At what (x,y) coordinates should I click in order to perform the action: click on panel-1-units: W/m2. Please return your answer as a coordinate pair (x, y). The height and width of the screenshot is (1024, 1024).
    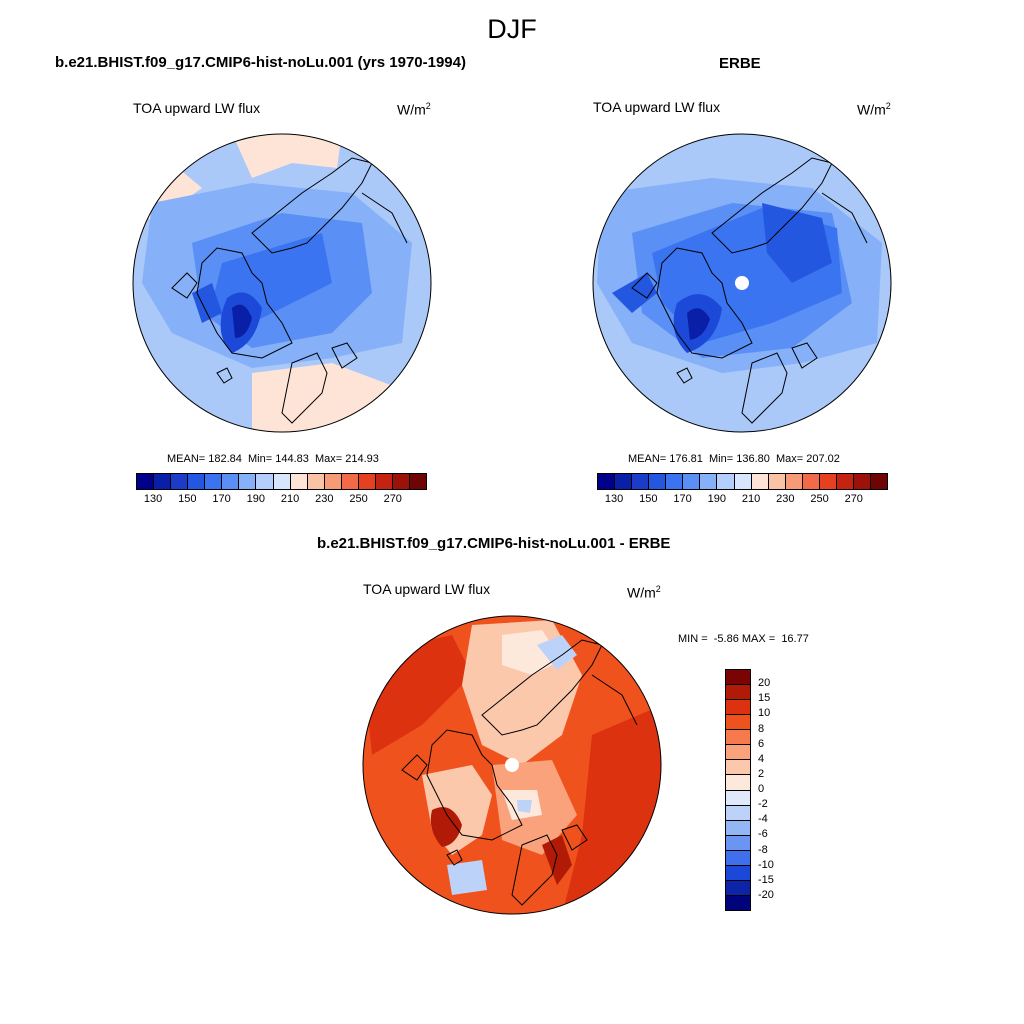
    Looking at the image, I should click on (414, 109).